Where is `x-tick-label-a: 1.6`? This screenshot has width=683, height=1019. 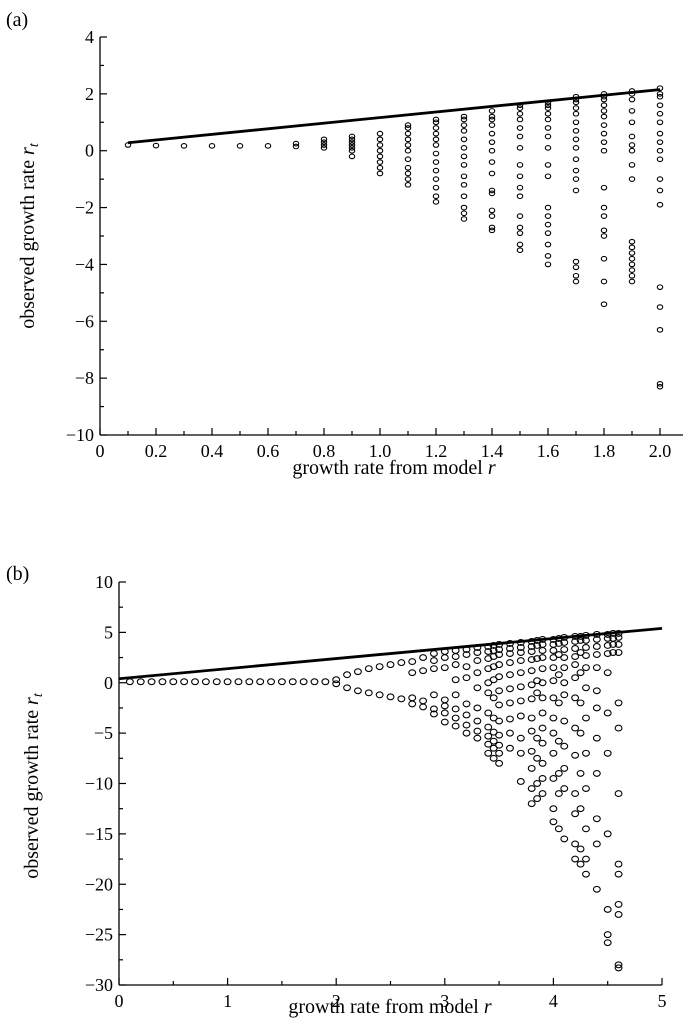 x-tick-label-a: 1.6 is located at coordinates (548, 451).